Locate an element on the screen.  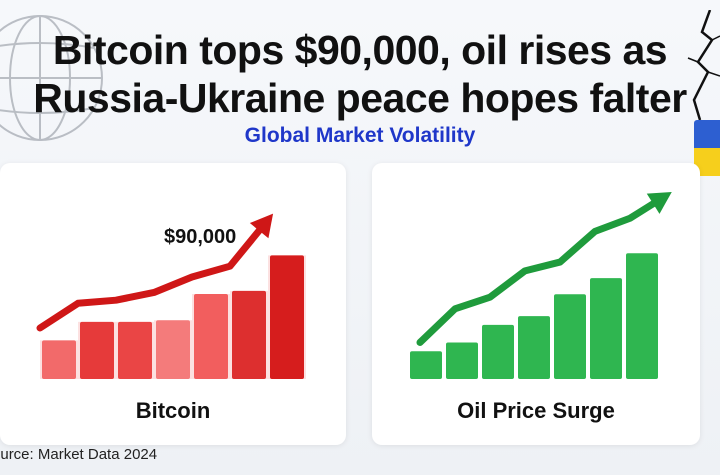
subtitle: Global Market Volatility is located at coordinates (360, 135).